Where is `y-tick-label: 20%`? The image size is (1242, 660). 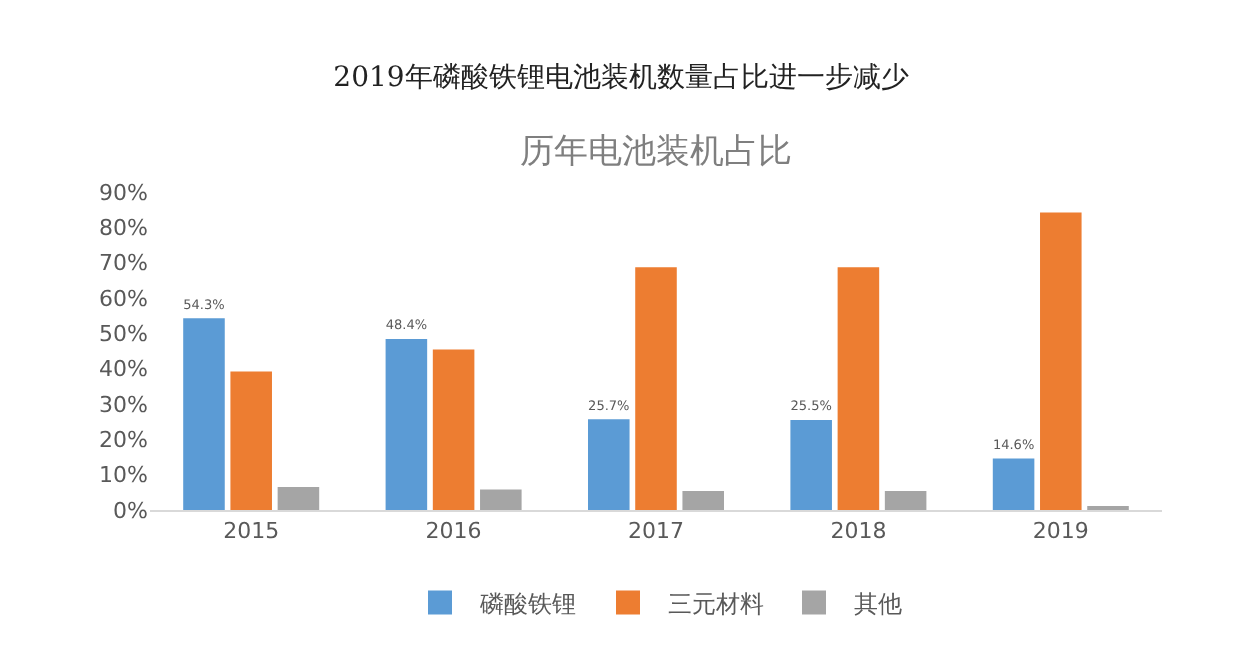
y-tick-label: 20% is located at coordinates (123, 440).